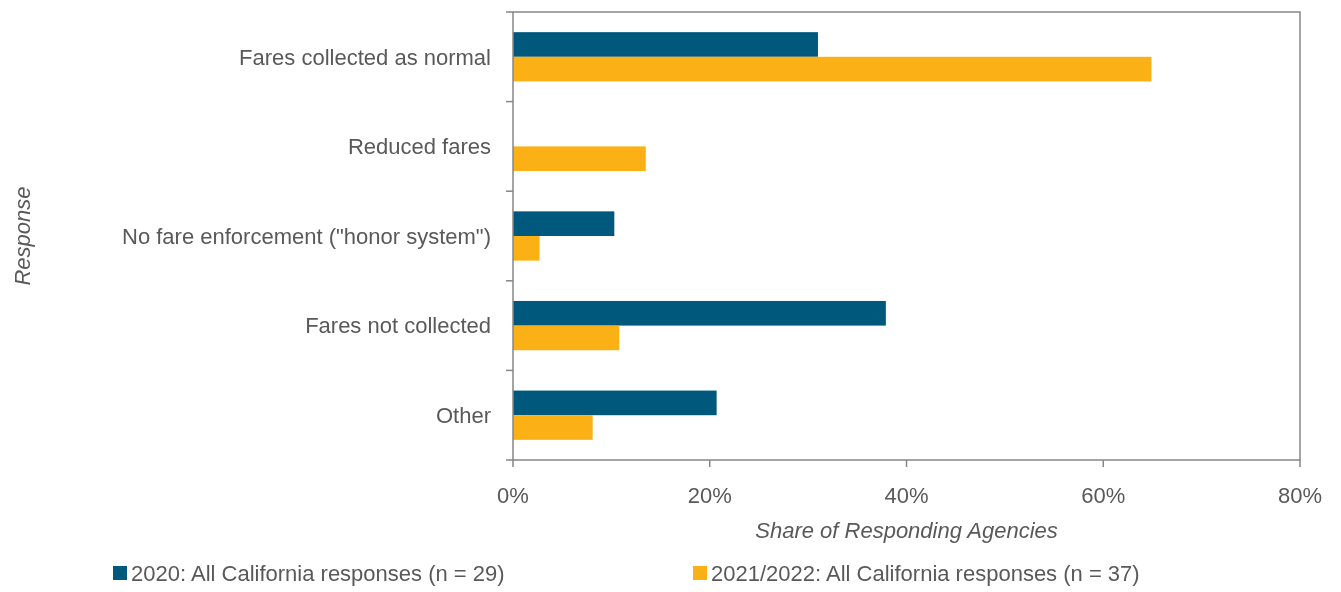 Image resolution: width=1341 pixels, height=592 pixels. What do you see at coordinates (906, 530) in the screenshot?
I see `x-axis-title: Share of Responding Agencies` at bounding box center [906, 530].